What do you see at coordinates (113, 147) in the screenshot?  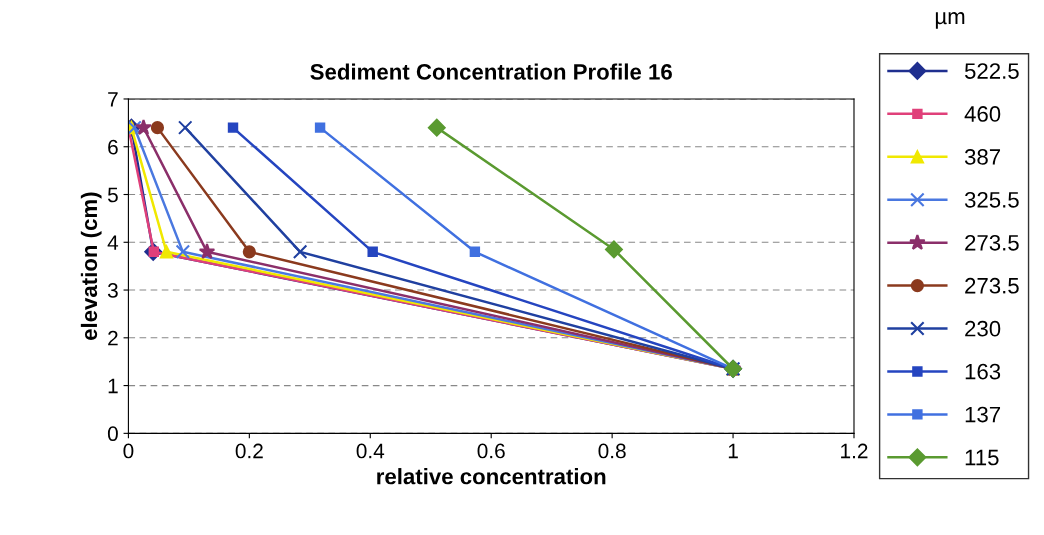 I see `y-tick-label: 6` at bounding box center [113, 147].